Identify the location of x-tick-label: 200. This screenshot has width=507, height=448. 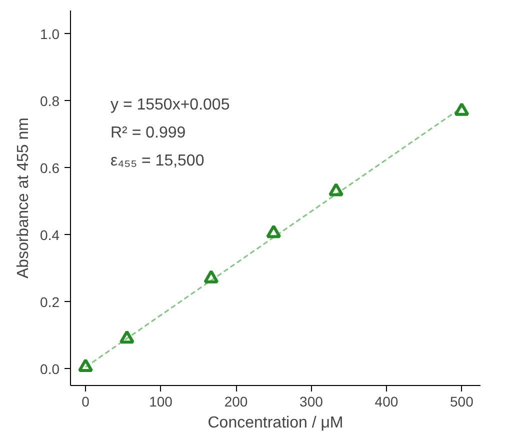
(236, 402).